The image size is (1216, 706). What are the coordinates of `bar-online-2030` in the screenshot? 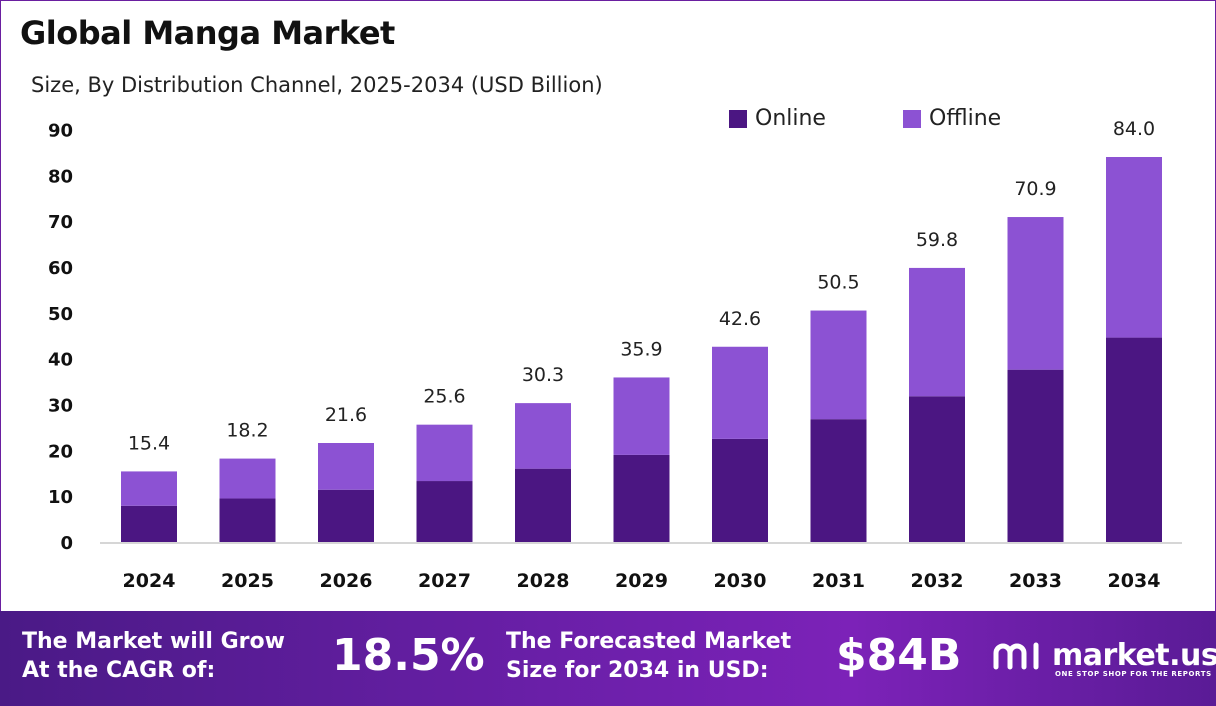 It's located at (740, 490).